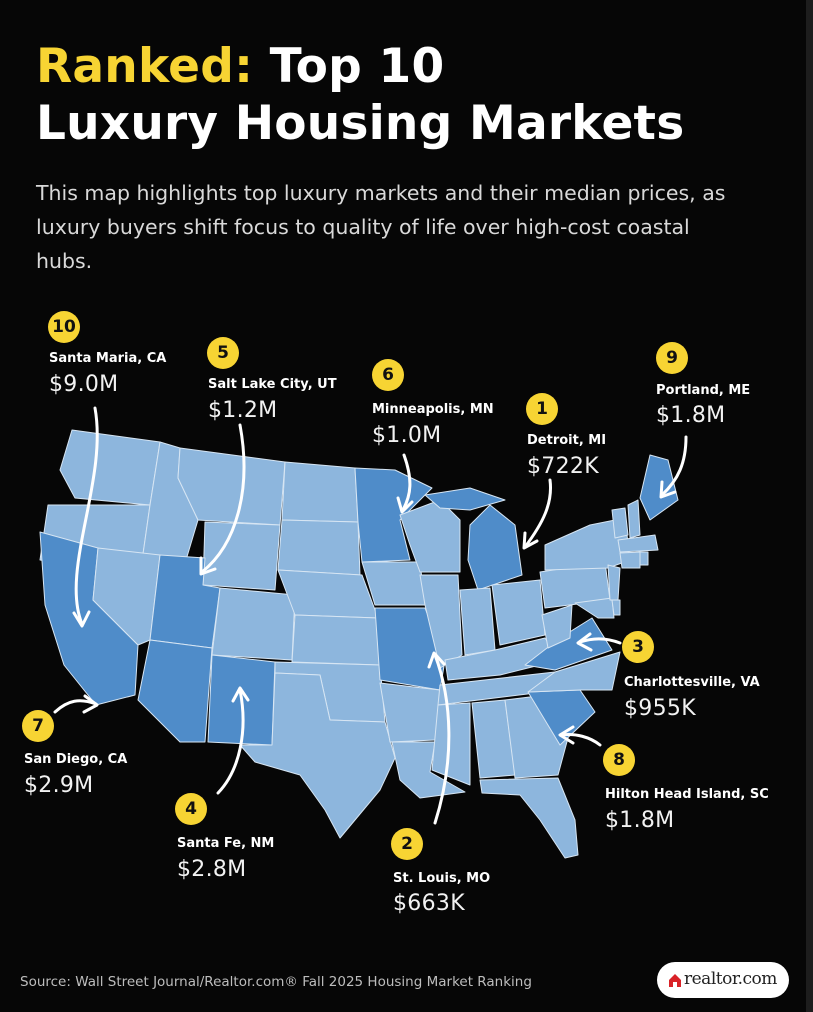 The image size is (813, 1012). What do you see at coordinates (108, 358) in the screenshot?
I see `city-label-santa-maria: Santa Maria, CA` at bounding box center [108, 358].